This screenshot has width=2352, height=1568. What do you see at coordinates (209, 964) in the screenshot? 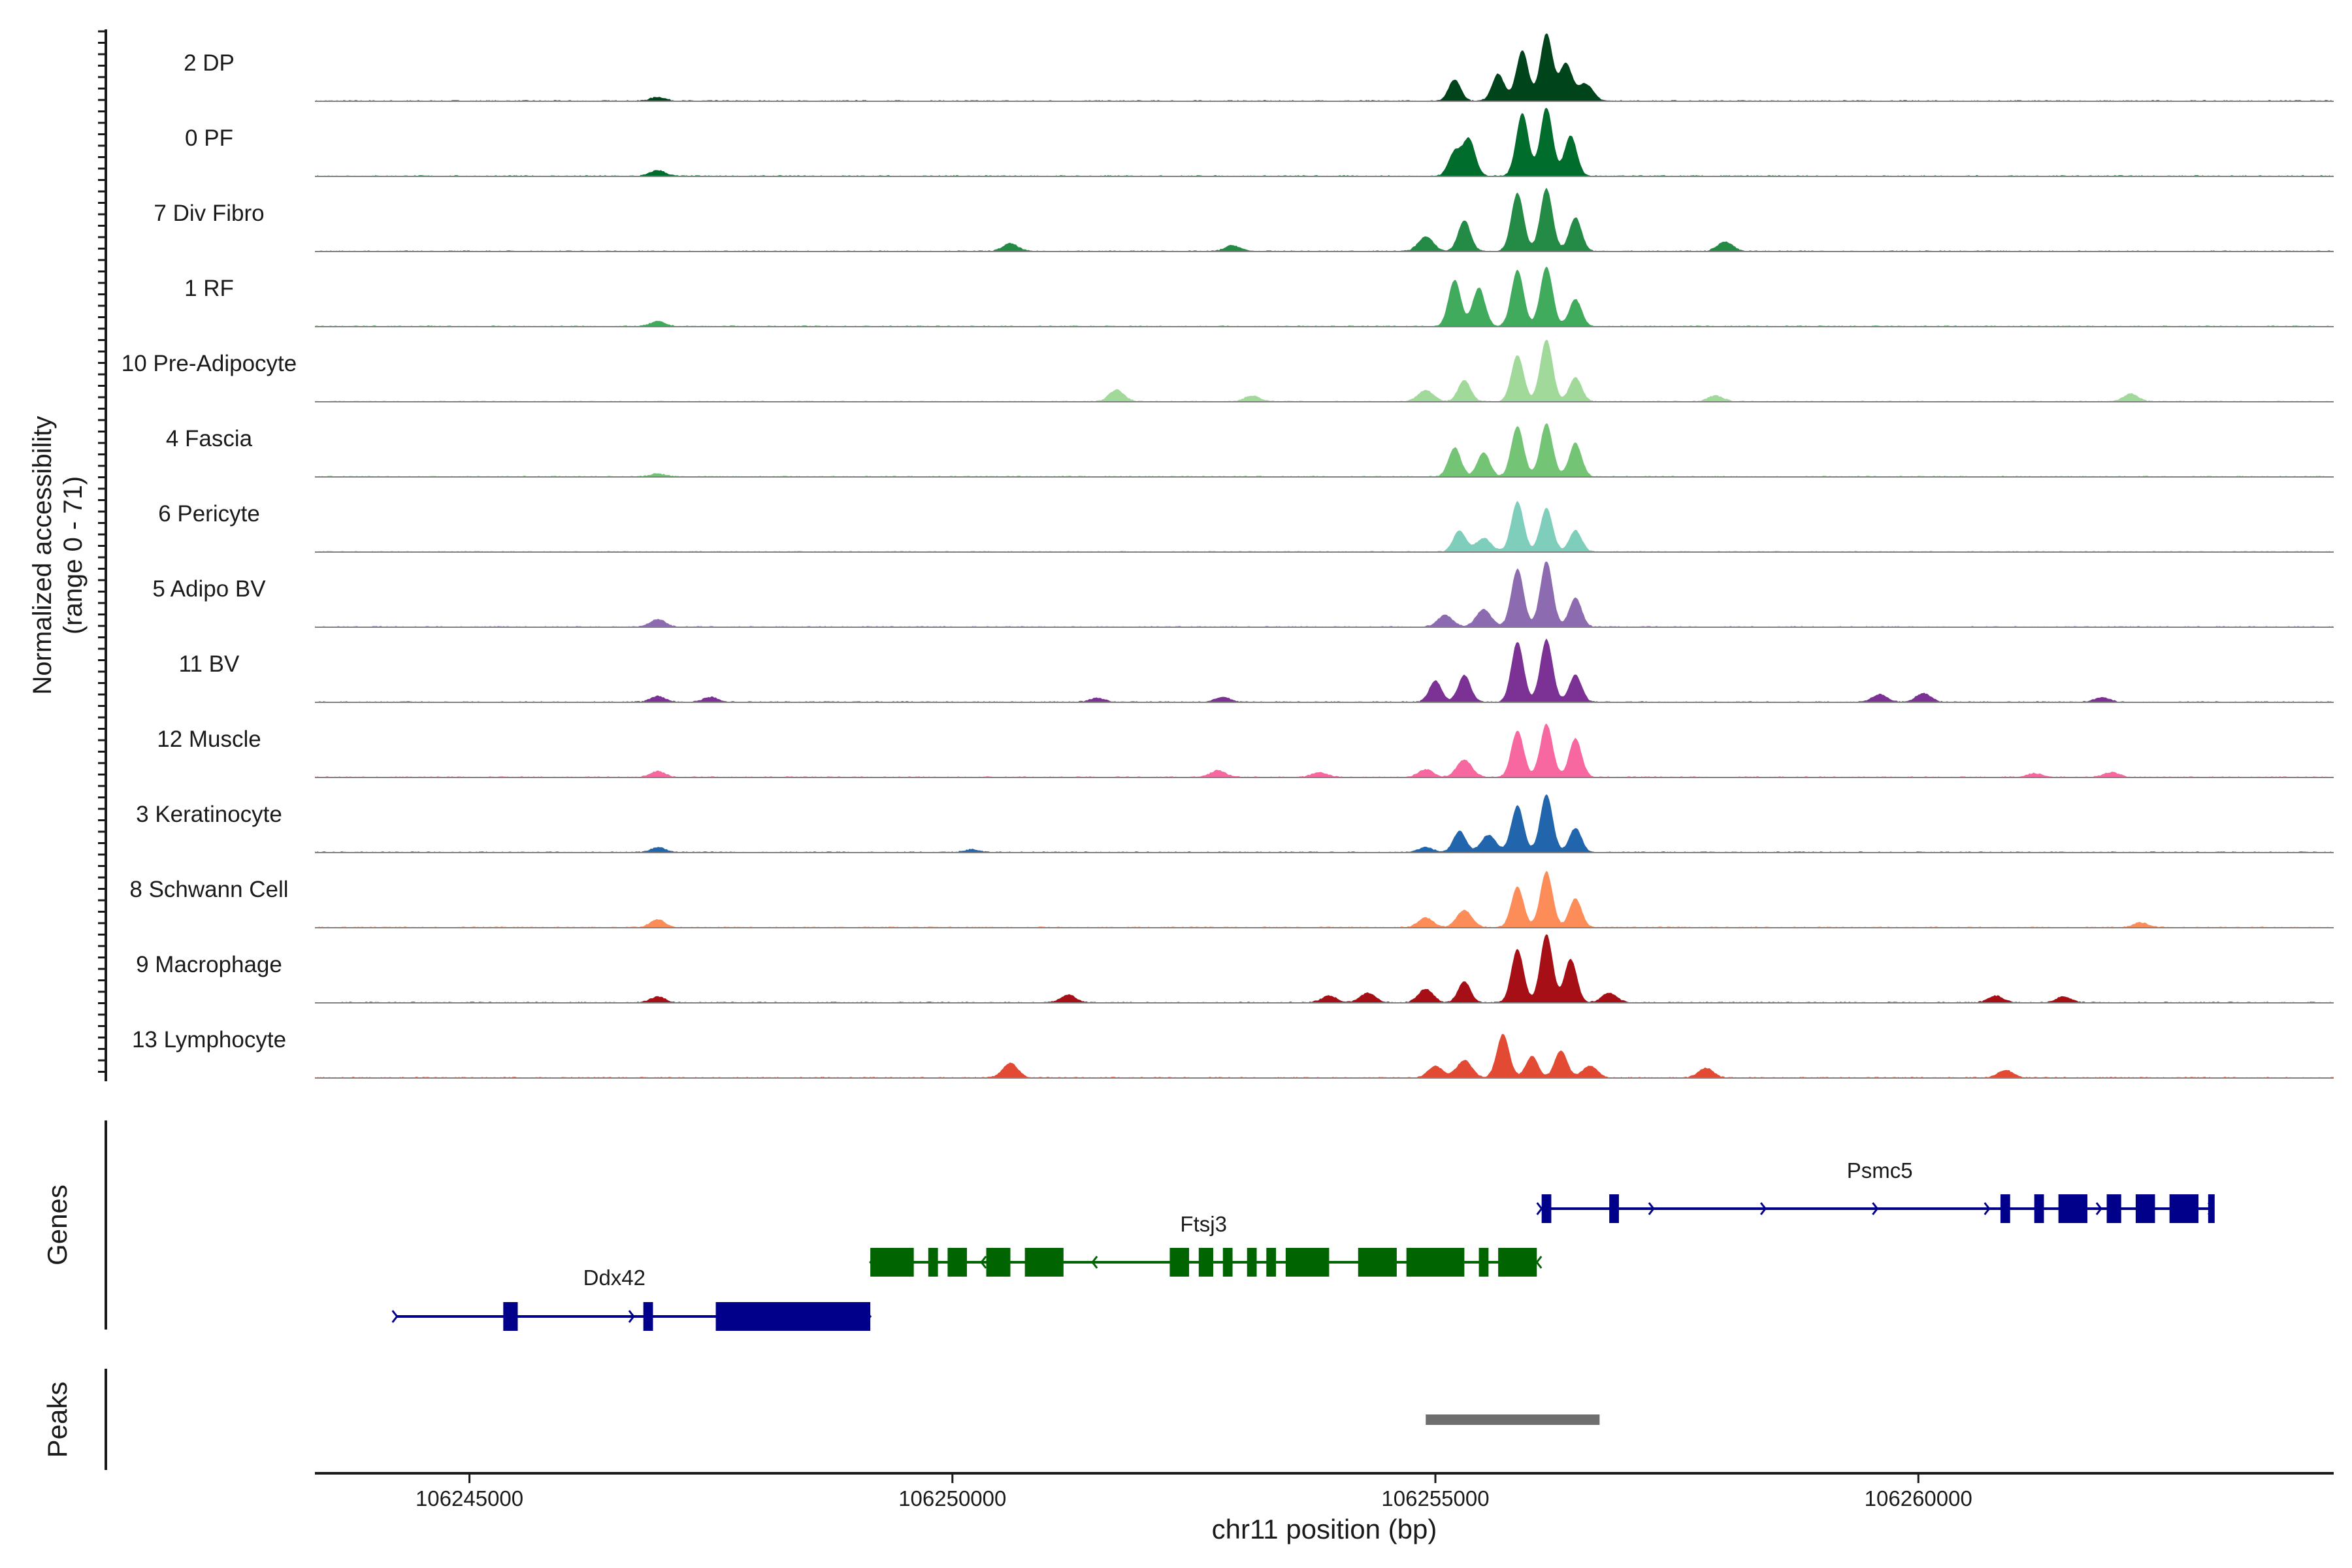
I see `track-label: 9 Macrophage` at bounding box center [209, 964].